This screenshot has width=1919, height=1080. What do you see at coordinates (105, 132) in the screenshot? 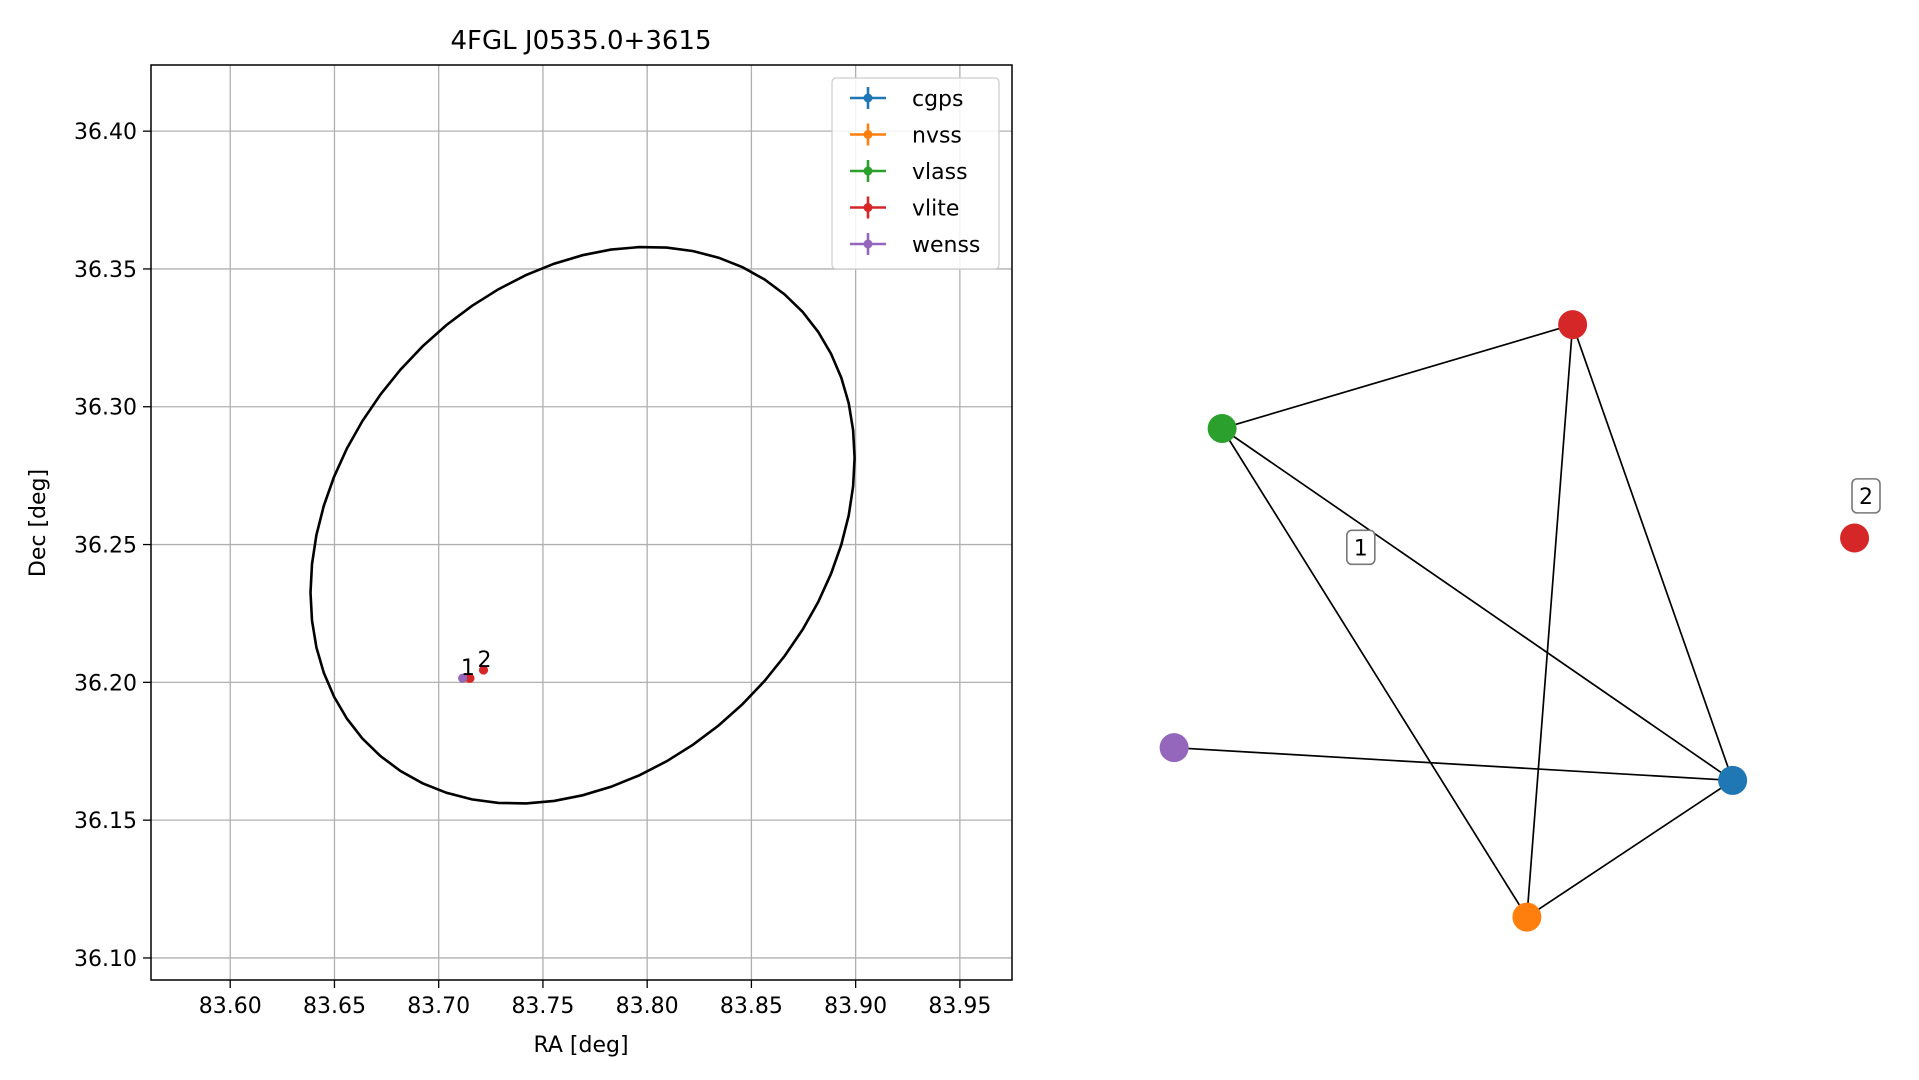
I see `y-tick-label: 36.40` at bounding box center [105, 132].